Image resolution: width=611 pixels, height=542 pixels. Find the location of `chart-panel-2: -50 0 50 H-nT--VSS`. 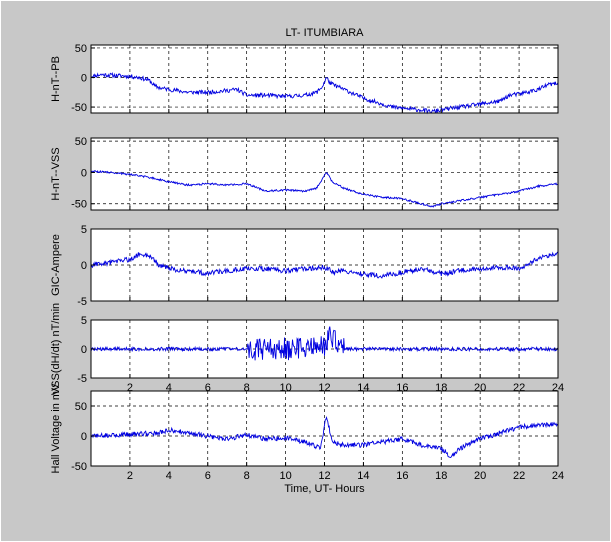

chart-panel-2: -50 0 50 H-nT--VSS is located at coordinates (304, 173).